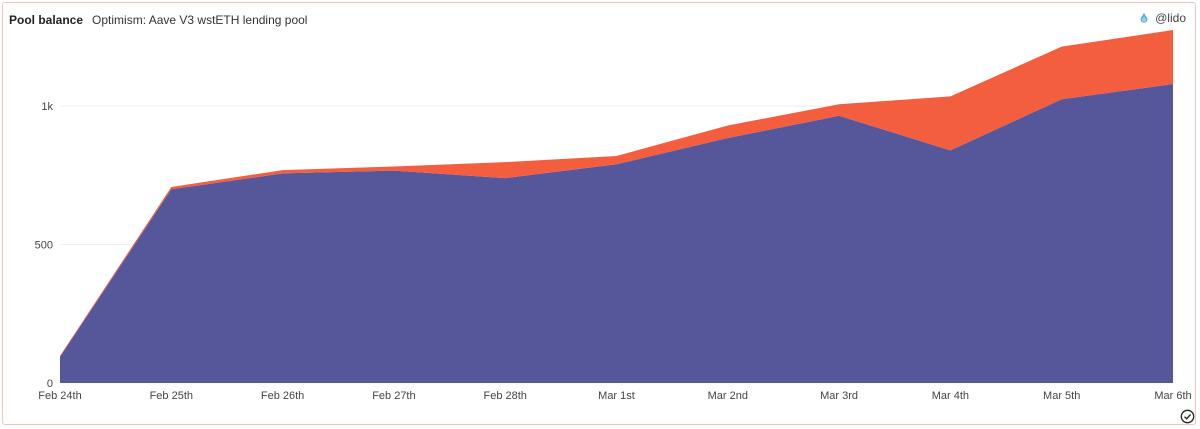  I want to click on x-tick-label: Feb 24th, so click(59, 396).